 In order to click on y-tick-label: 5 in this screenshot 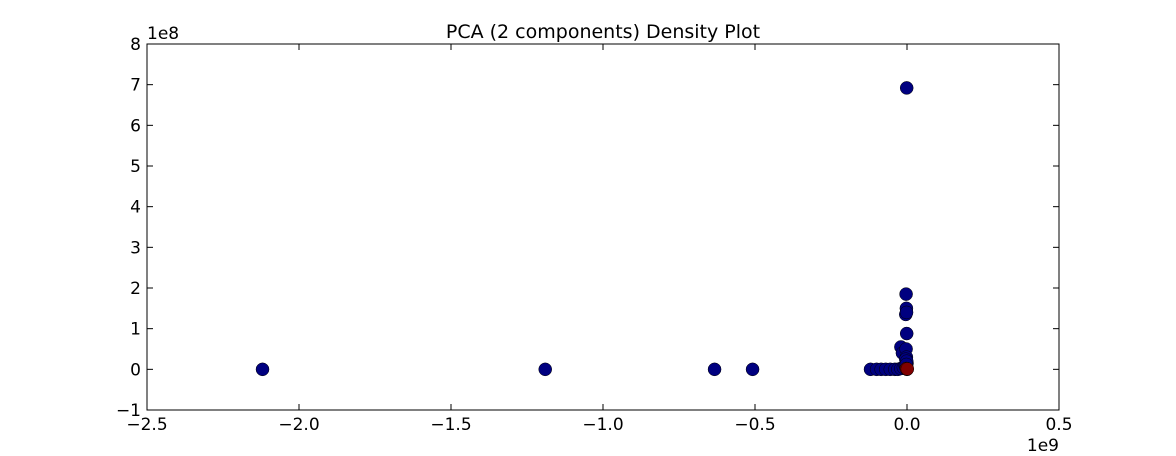, I will do `click(135, 167)`.